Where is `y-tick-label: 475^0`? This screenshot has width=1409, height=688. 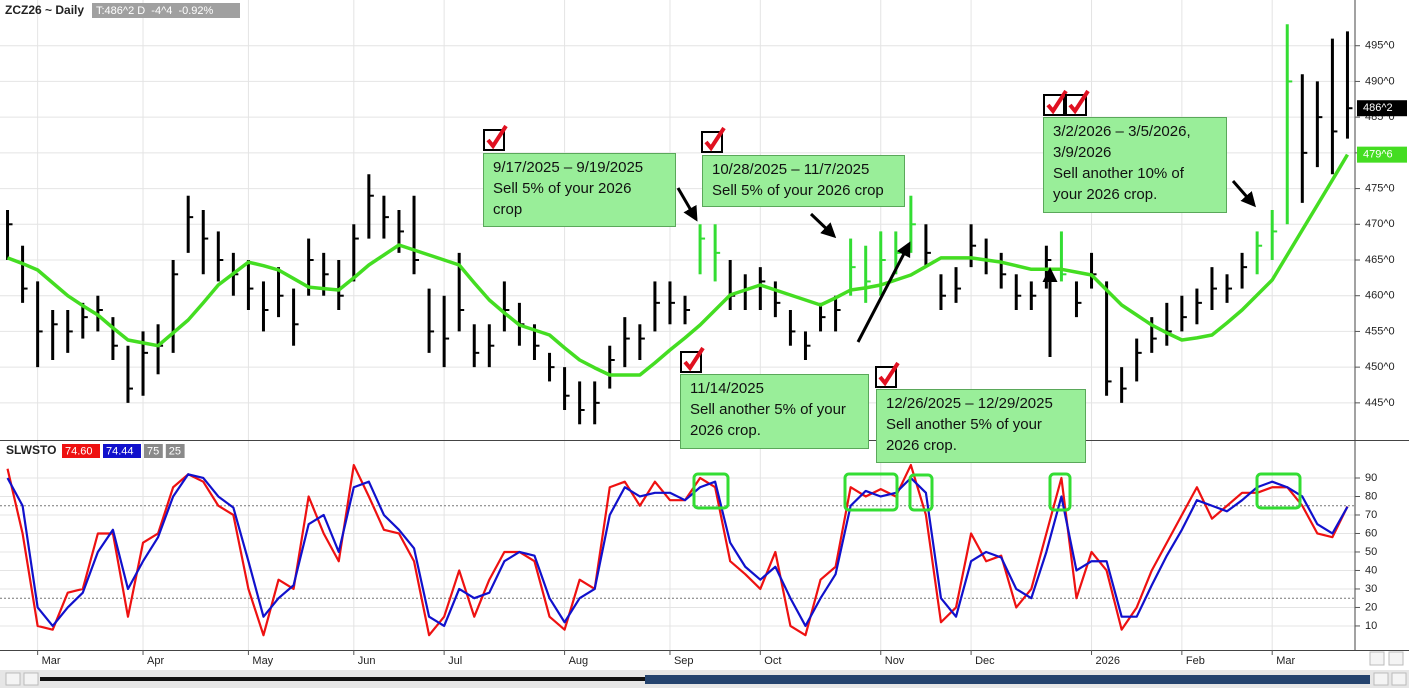 y-tick-label: 475^0 is located at coordinates (1380, 188).